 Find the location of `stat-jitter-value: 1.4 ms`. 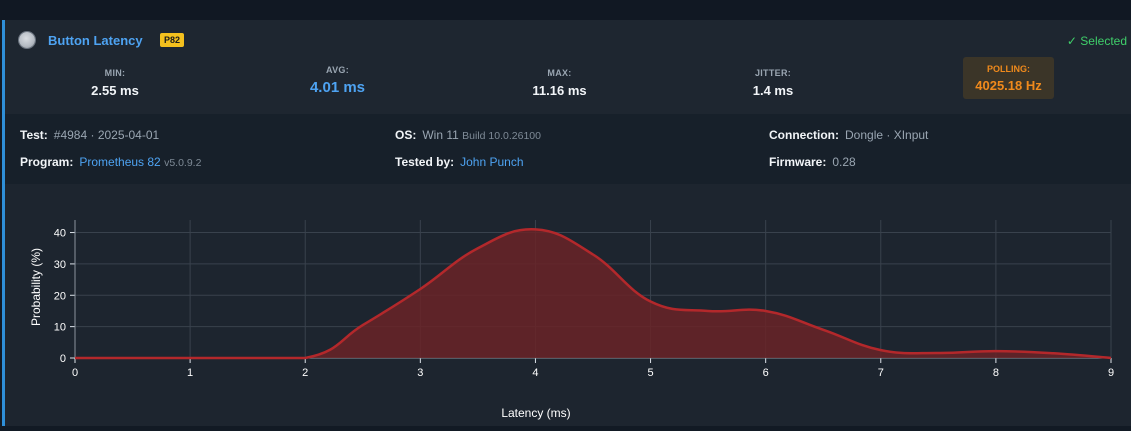

stat-jitter-value: 1.4 ms is located at coordinates (773, 90).